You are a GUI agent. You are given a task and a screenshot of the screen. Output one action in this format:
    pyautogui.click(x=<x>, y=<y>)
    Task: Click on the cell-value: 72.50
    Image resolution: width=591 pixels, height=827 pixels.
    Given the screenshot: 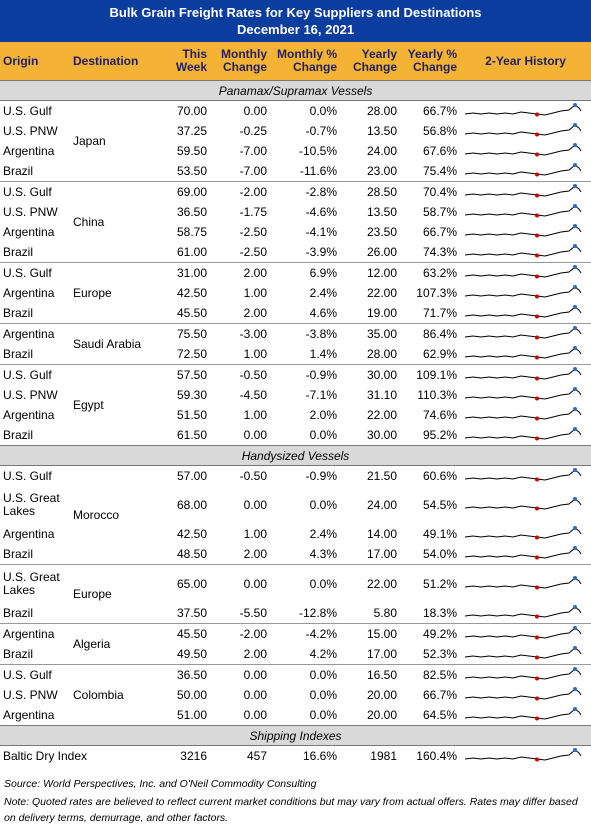 What is the action you would take?
    pyautogui.click(x=191, y=353)
    